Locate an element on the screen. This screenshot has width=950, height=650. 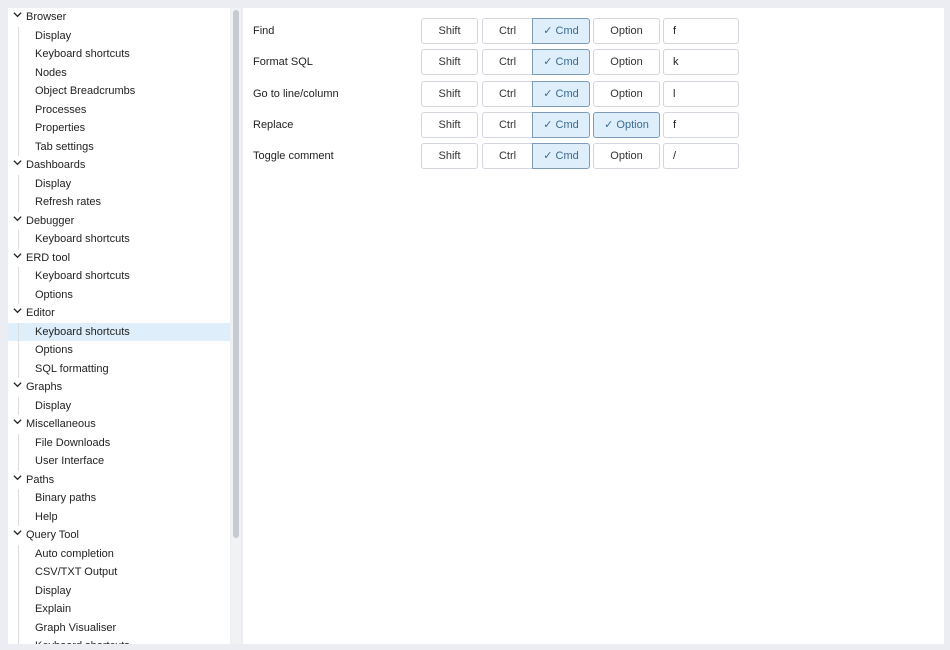
tree-item: Auto completion is located at coordinates (119, 554).